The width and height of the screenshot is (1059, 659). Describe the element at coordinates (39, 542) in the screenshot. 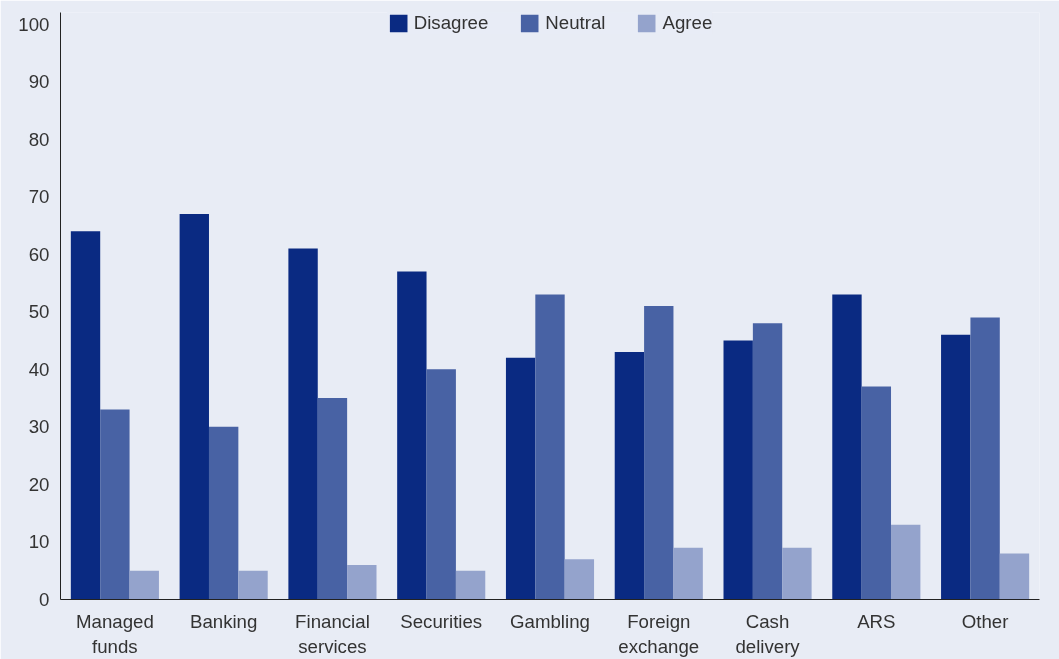

I see `y-tick-label: 10` at that location.